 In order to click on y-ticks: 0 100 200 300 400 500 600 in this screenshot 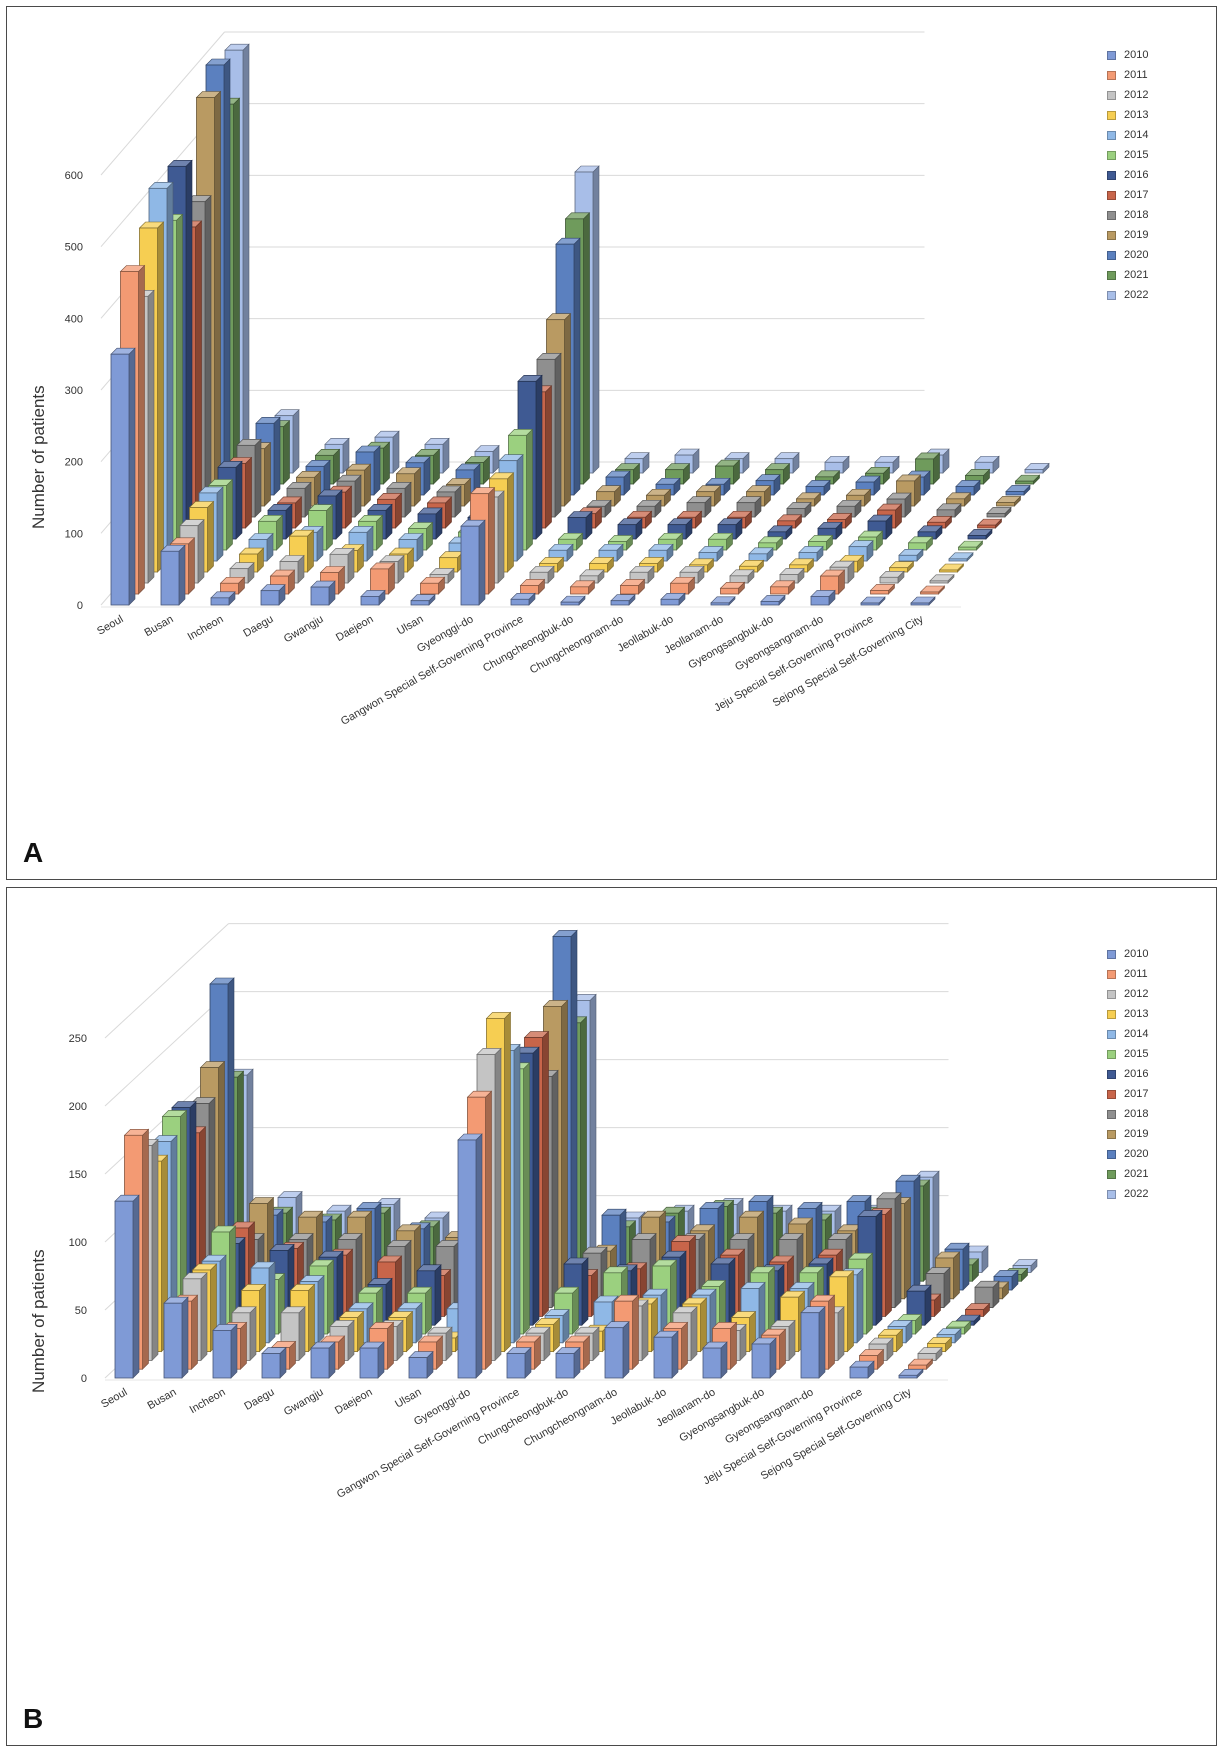, I will do `click(74, 391)`.